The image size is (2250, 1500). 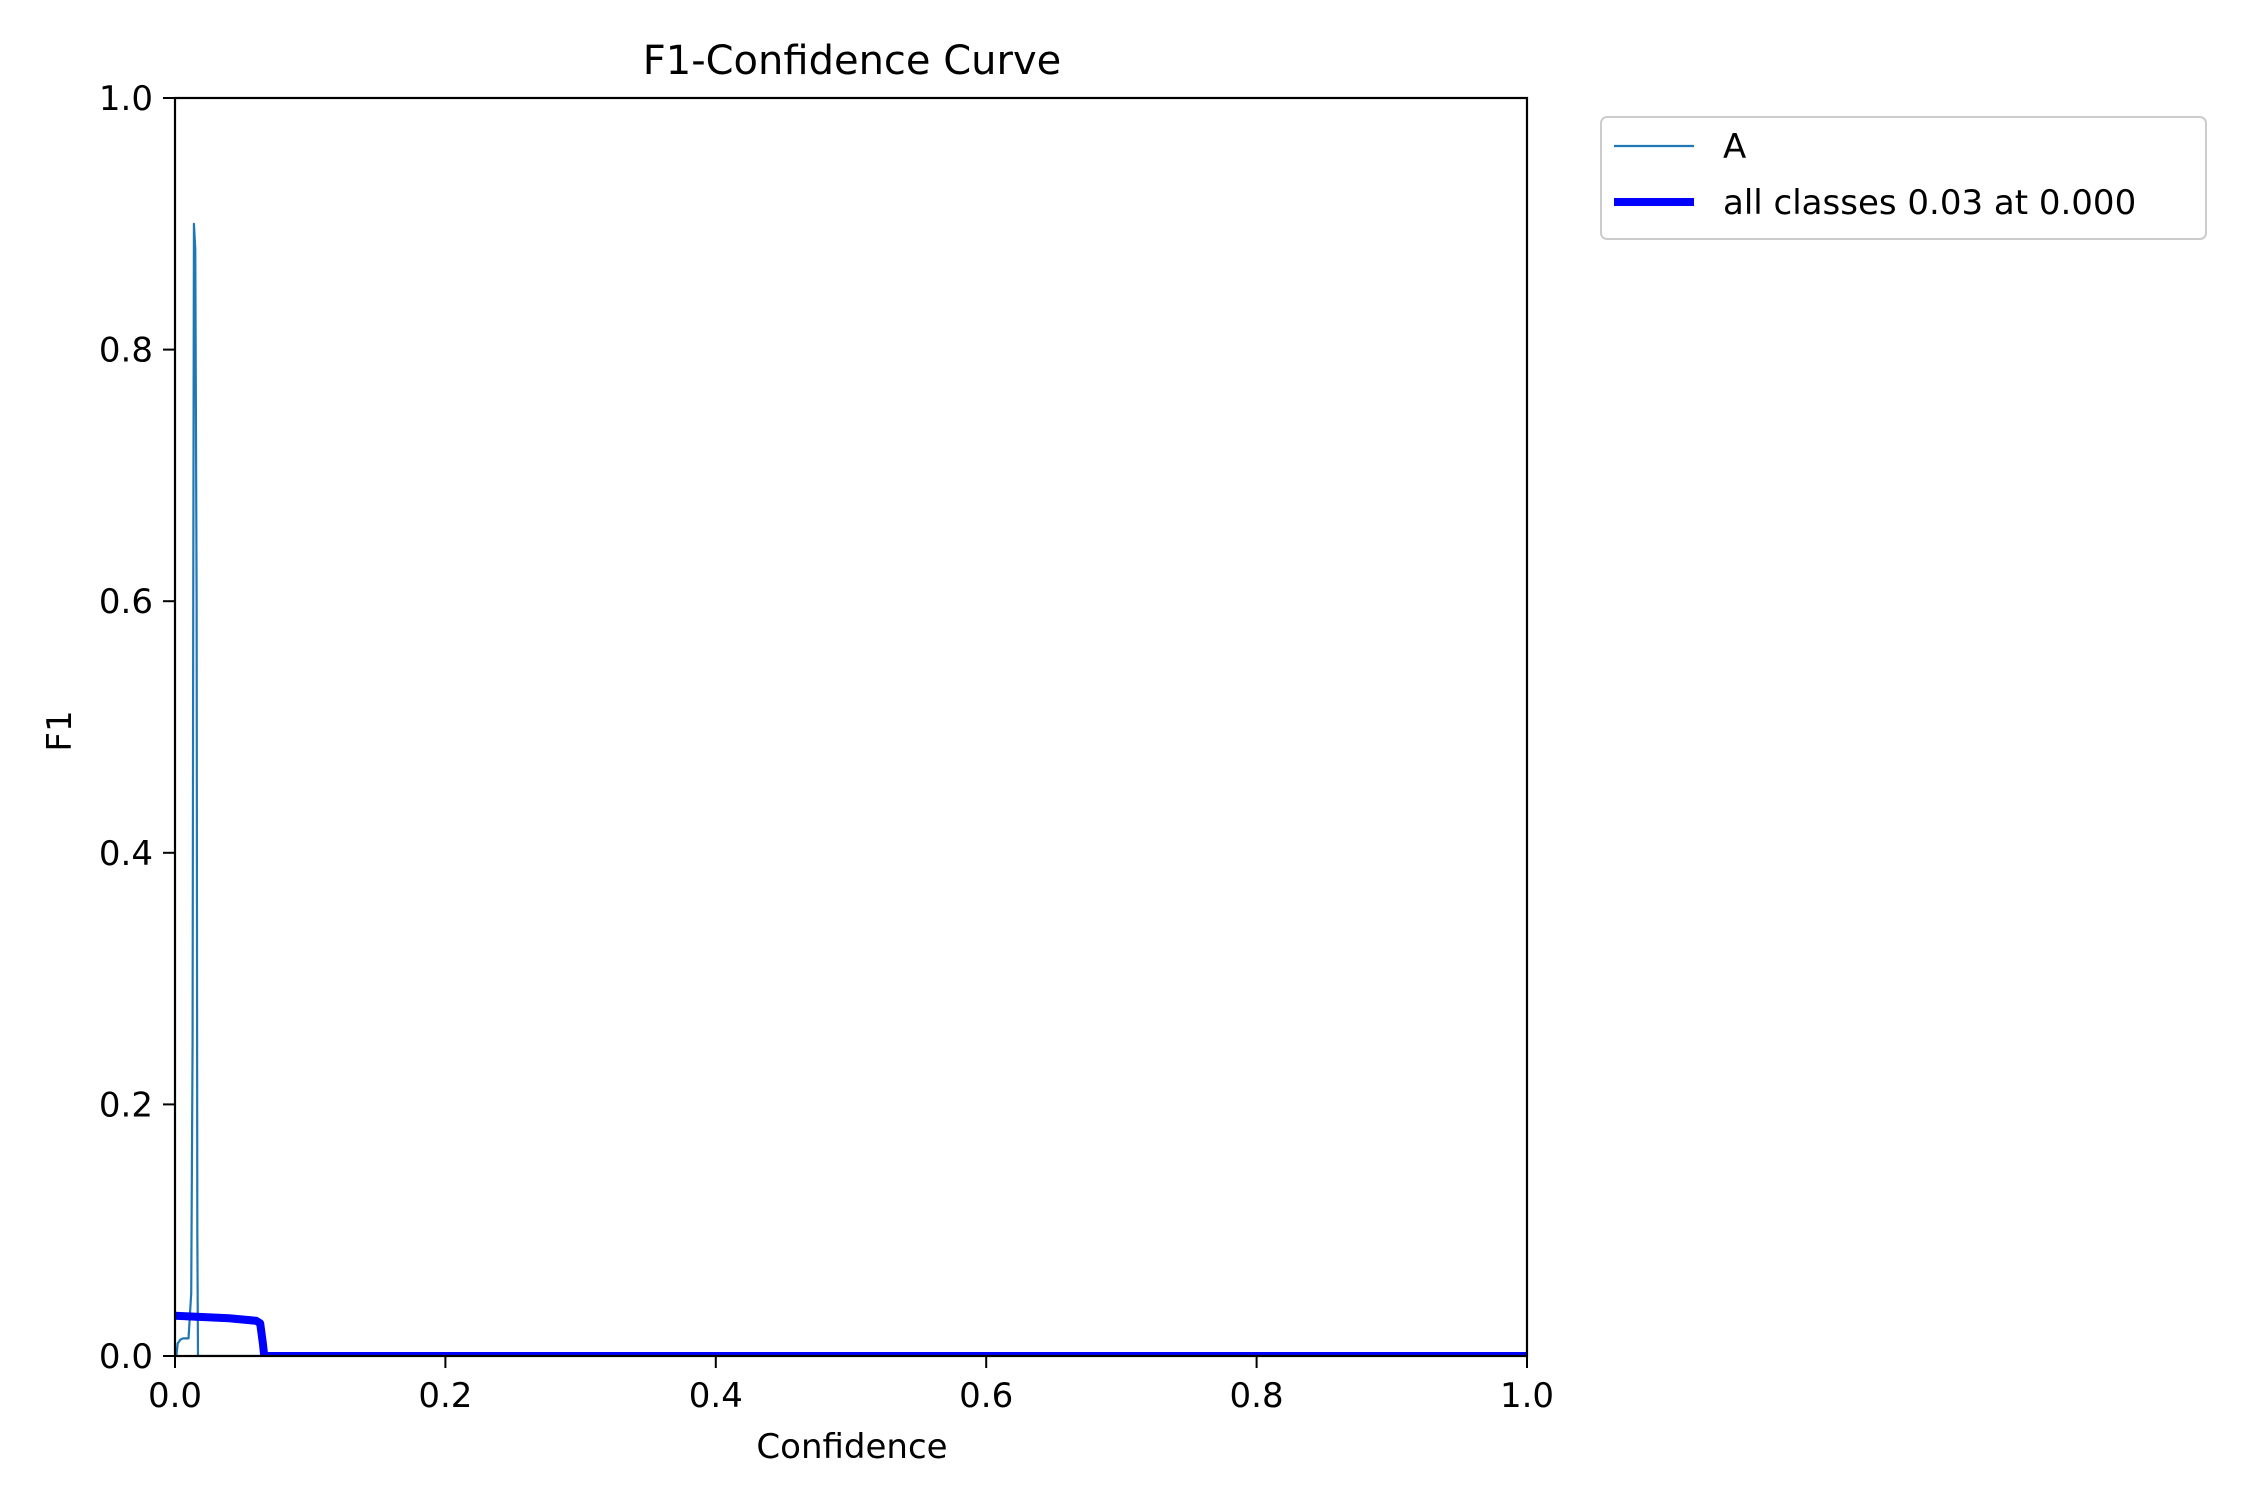 I want to click on y-tick-label: 0.0, so click(x=126, y=1357).